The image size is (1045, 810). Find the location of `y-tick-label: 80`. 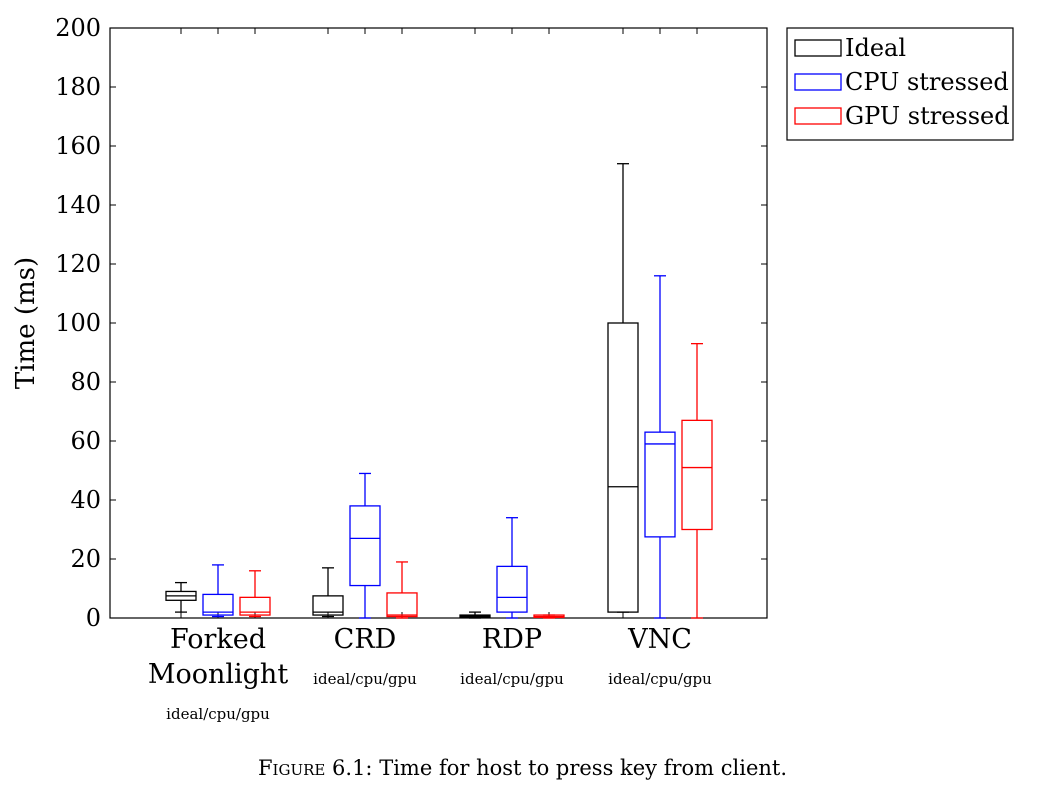

y-tick-label: 80 is located at coordinates (85, 382).